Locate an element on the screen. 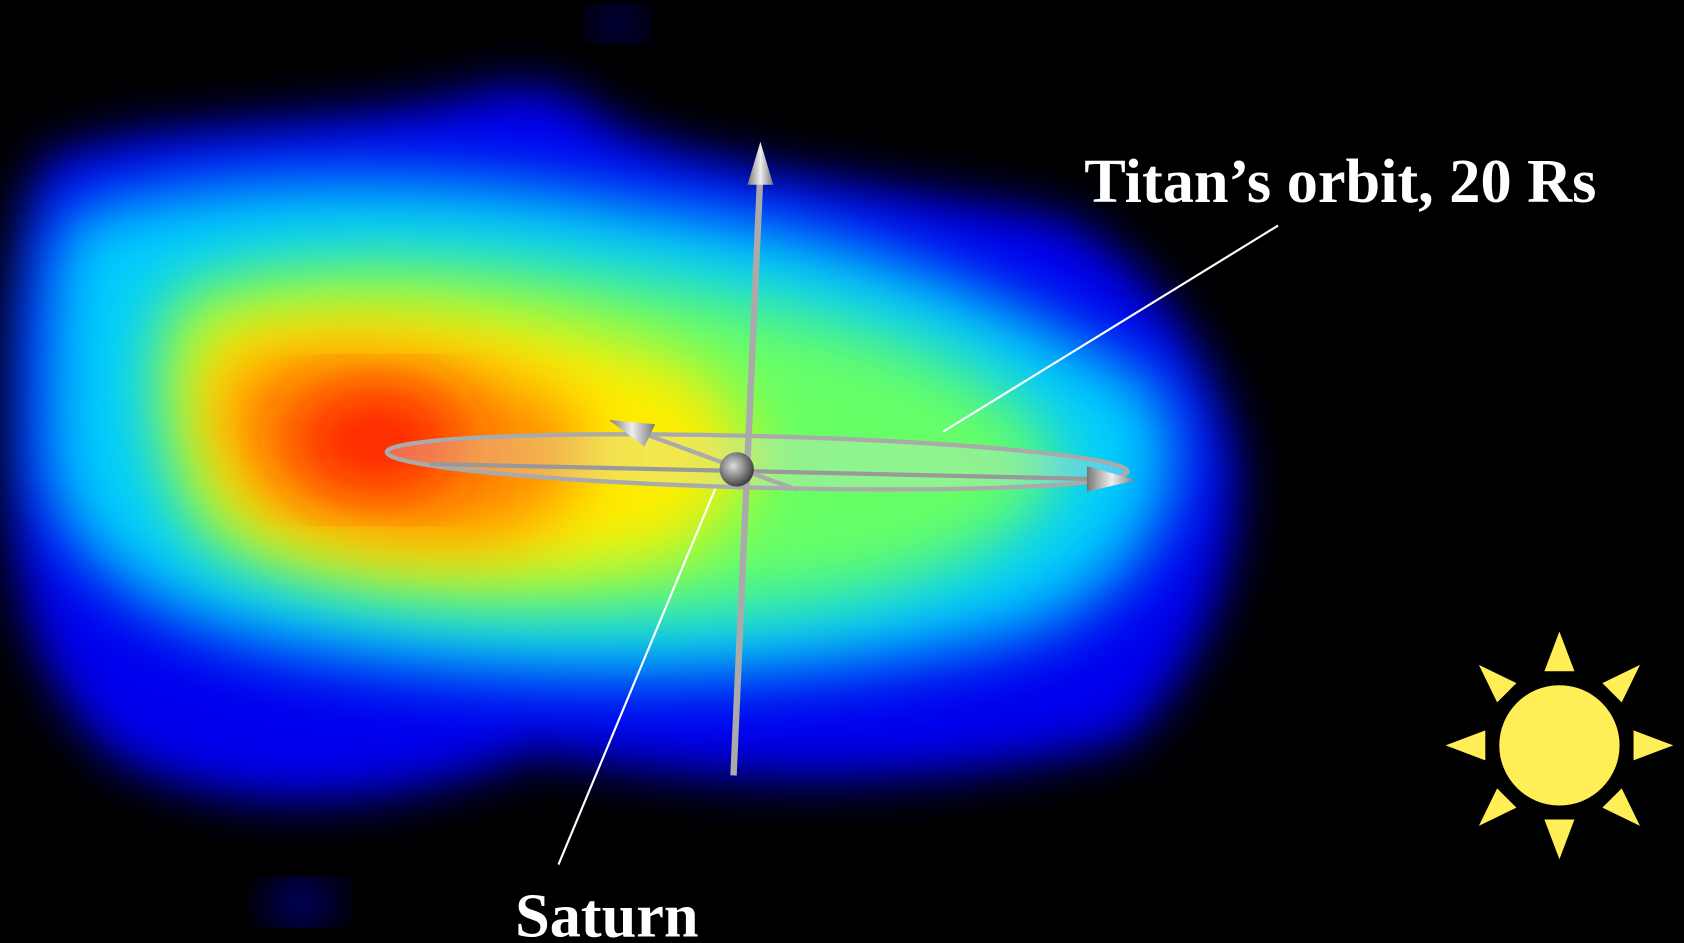  third-axis is located at coordinates (720, 461).